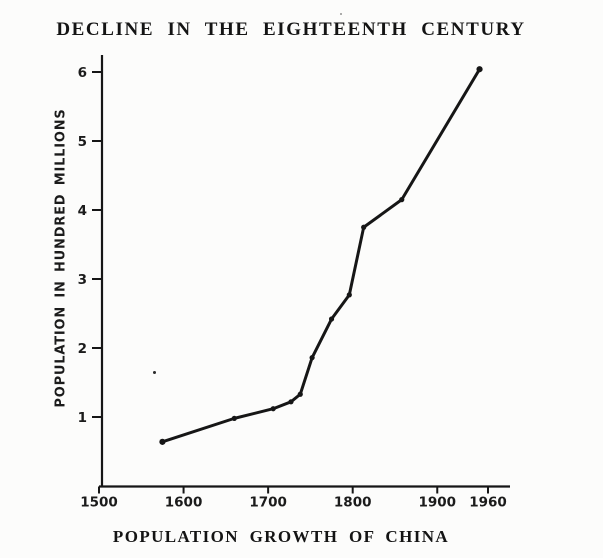 The height and width of the screenshot is (558, 603). I want to click on y-tick-label: 5, so click(82, 142).